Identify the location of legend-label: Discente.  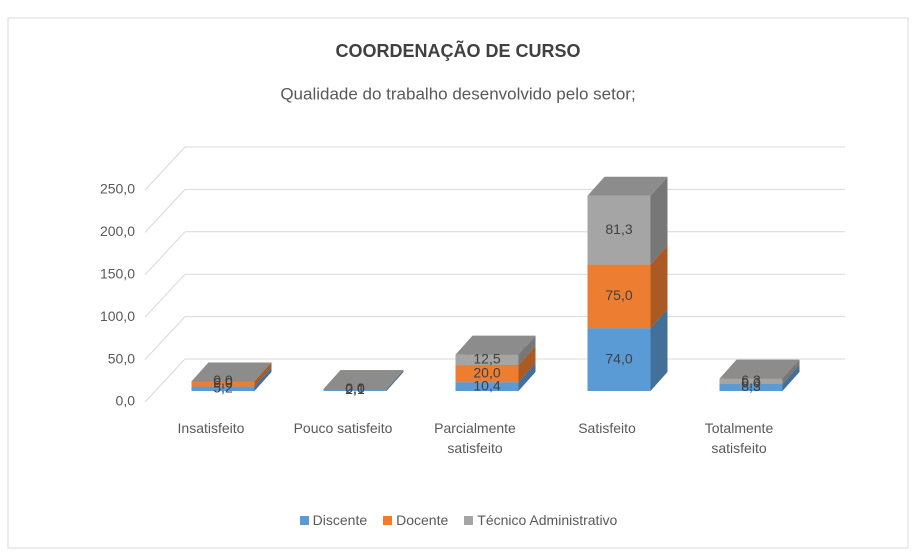
(340, 520).